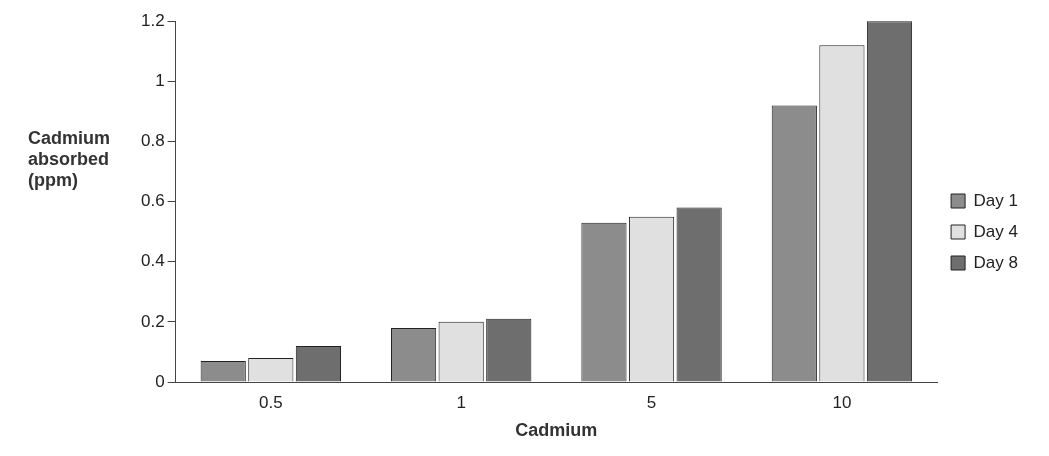 The image size is (1049, 456). What do you see at coordinates (69, 159) in the screenshot?
I see `y-axis-title: Cadmium absorbed (ppm)` at bounding box center [69, 159].